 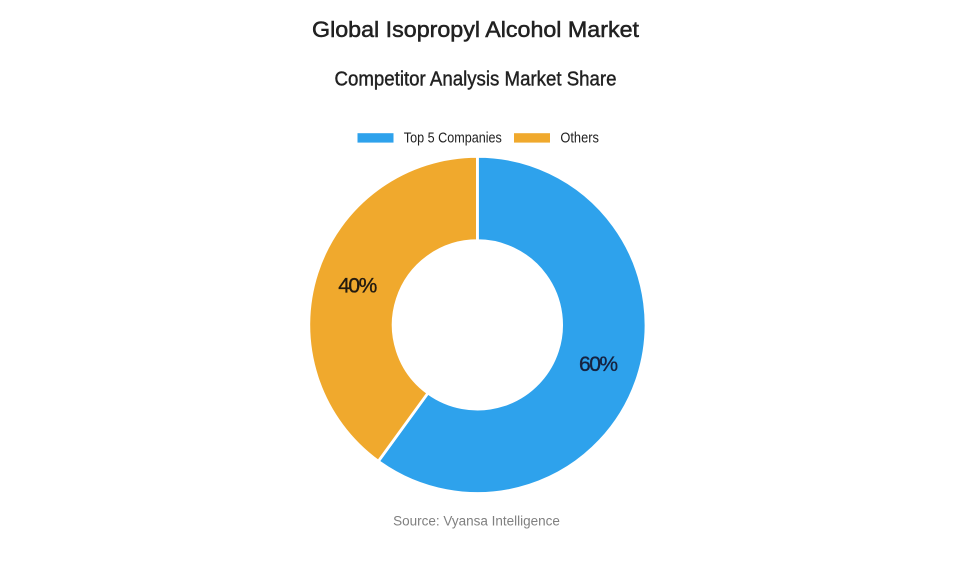 What do you see at coordinates (453, 139) in the screenshot?
I see `svg-text: Top 5 Companies` at bounding box center [453, 139].